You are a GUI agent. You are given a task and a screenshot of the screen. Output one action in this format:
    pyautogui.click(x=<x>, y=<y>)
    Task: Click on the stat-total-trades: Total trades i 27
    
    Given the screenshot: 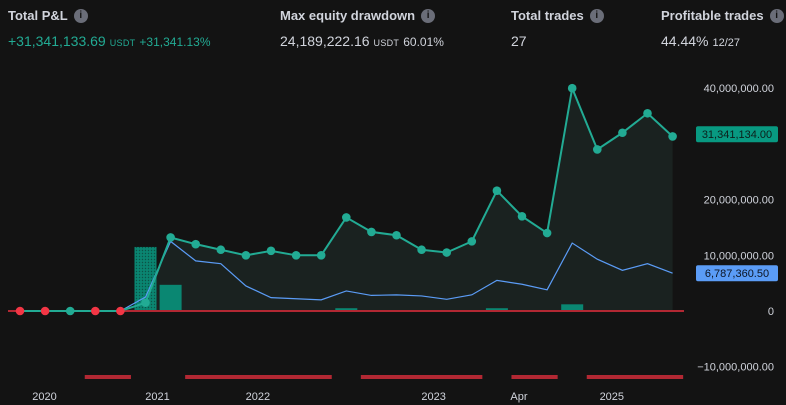 What is the action you would take?
    pyautogui.click(x=557, y=28)
    